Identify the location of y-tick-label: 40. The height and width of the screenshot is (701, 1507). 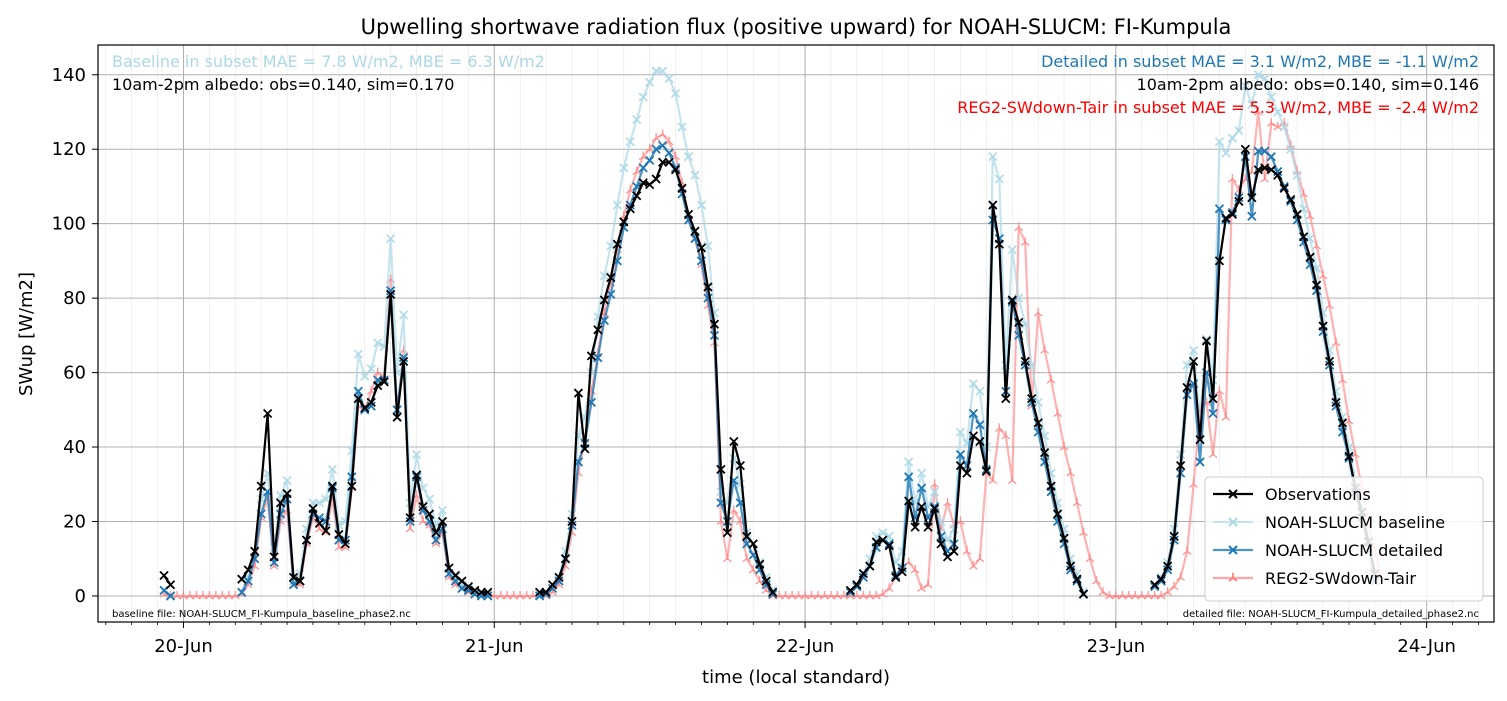
(74, 447).